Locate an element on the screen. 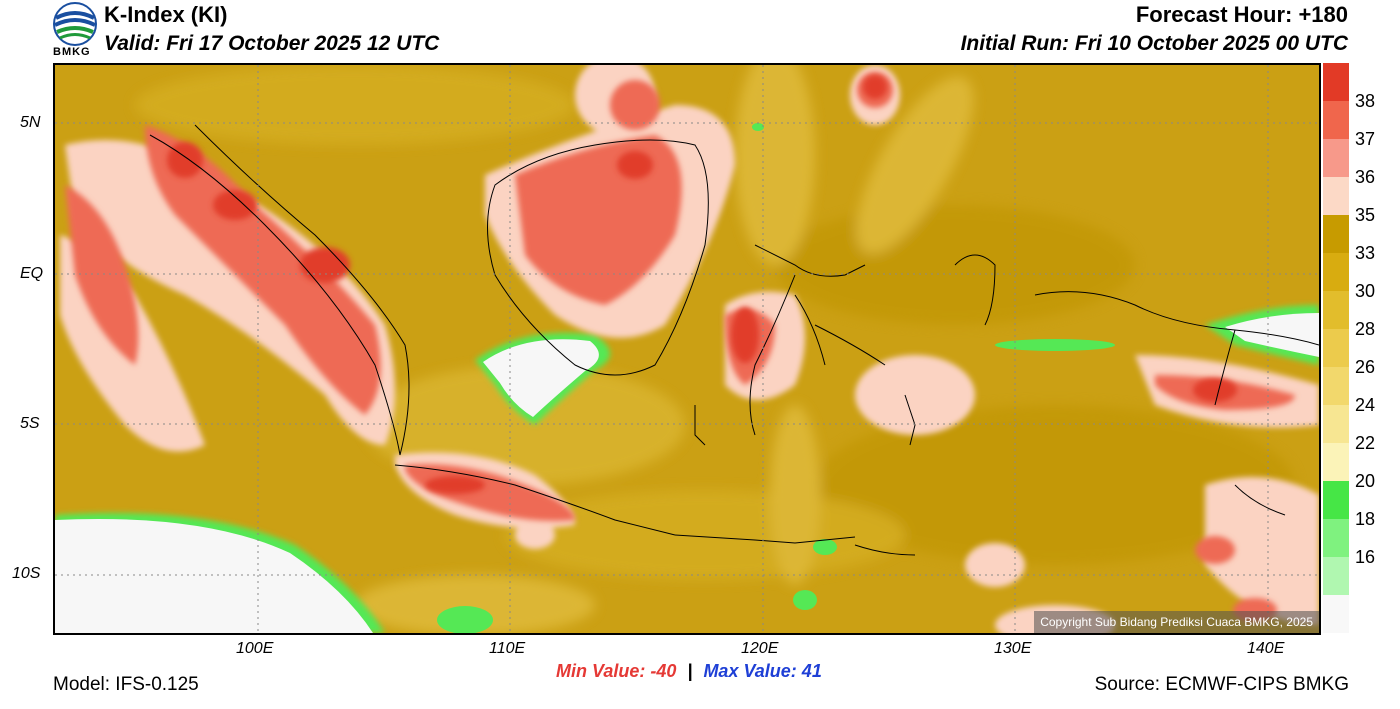  lon-label-130e: 130E is located at coordinates (1013, 648).